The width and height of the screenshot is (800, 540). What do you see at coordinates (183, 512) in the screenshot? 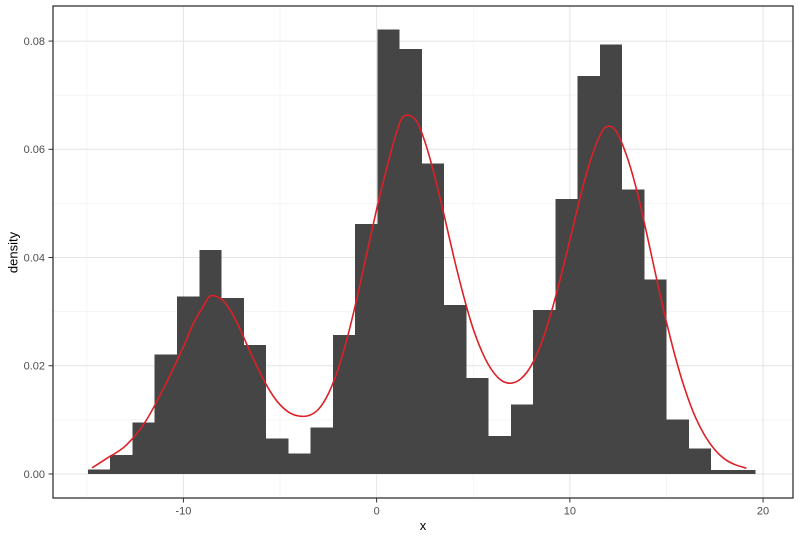
I see `x-tick-label: -10` at bounding box center [183, 512].